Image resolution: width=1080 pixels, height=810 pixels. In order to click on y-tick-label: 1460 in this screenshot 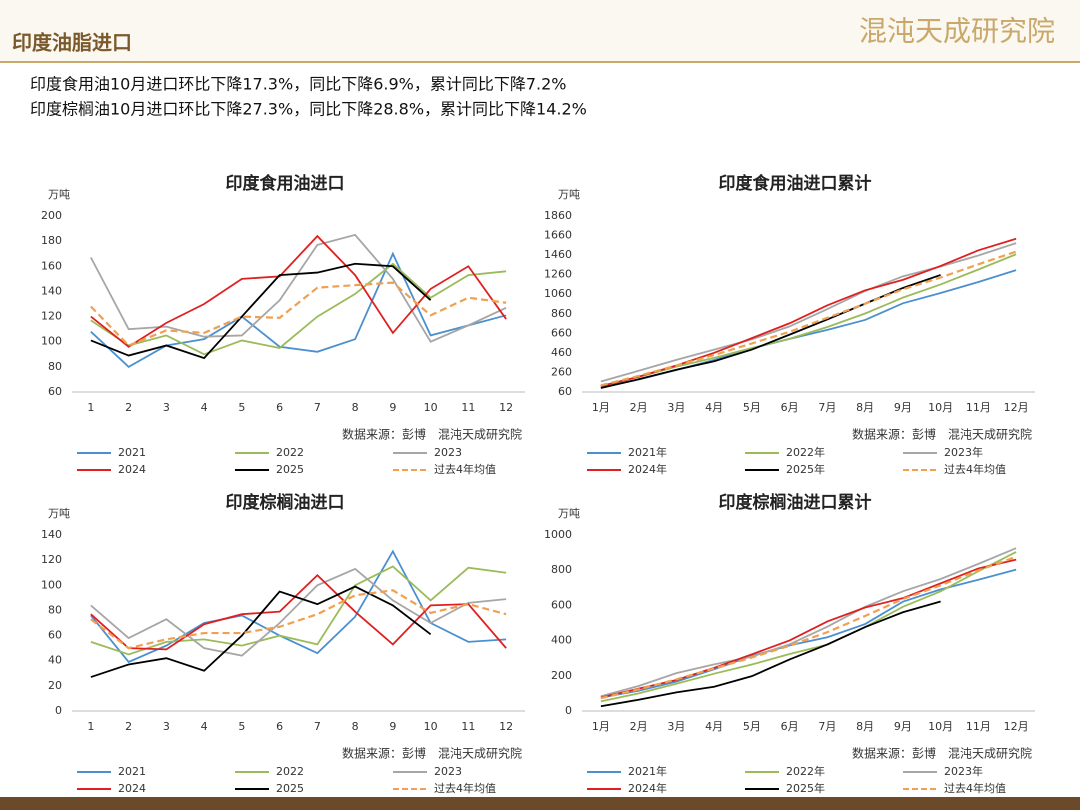, I will do `click(558, 254)`.